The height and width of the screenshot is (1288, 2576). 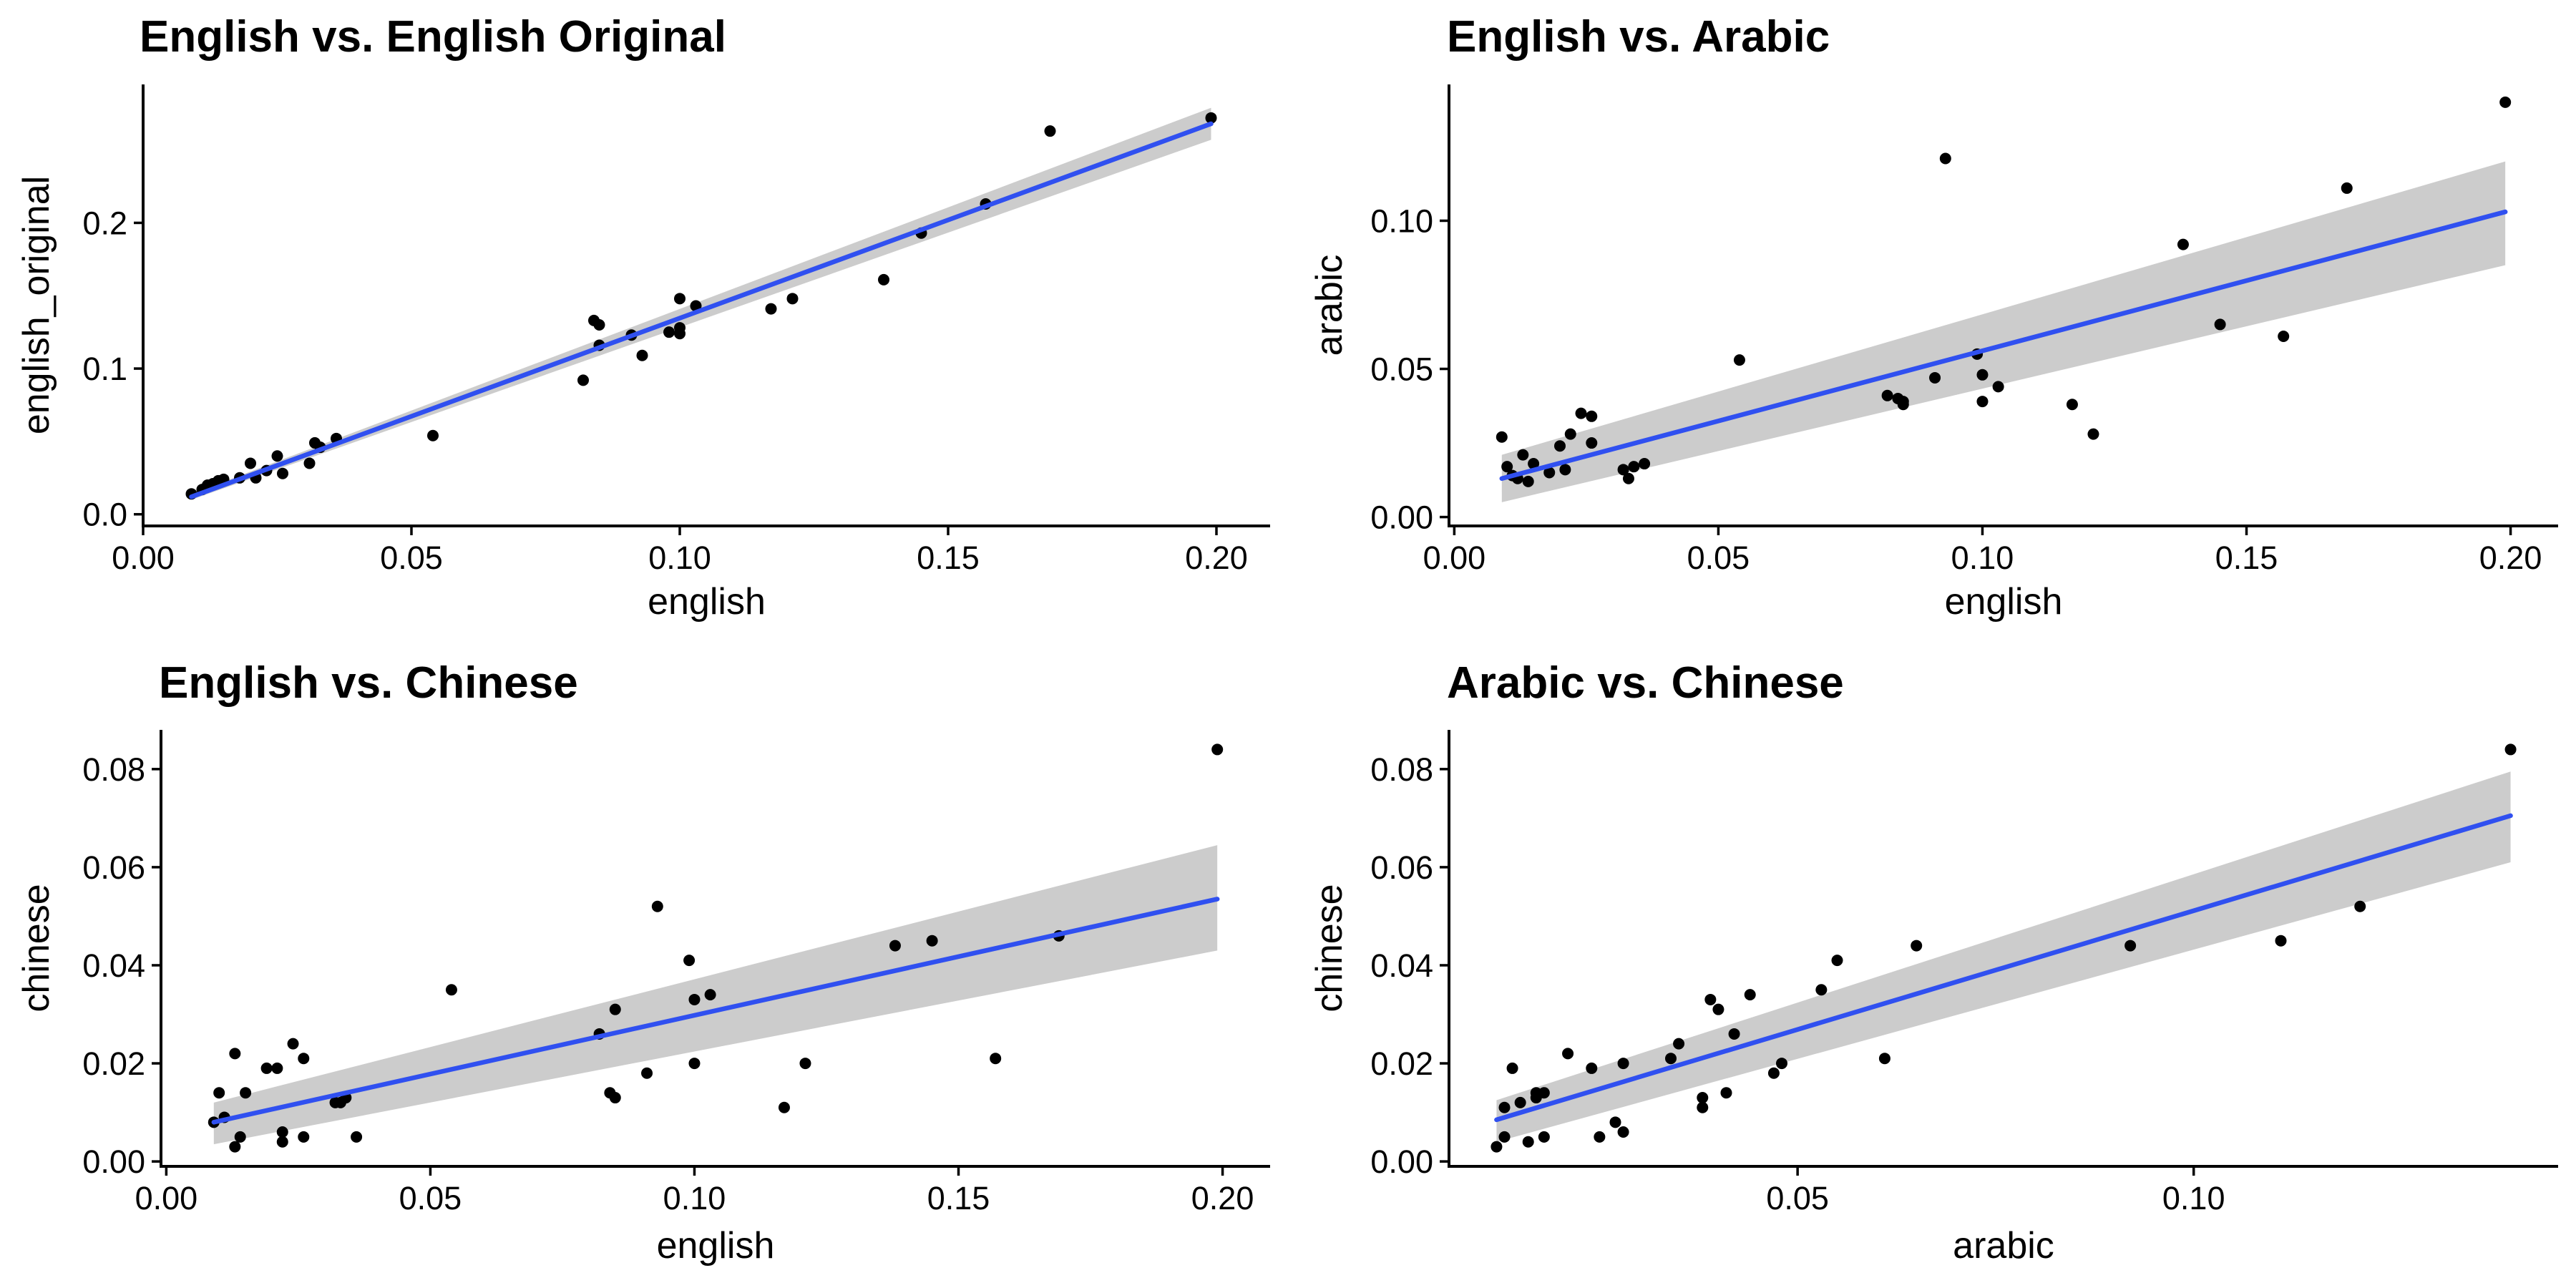 I want to click on x-tick-label: 0.00, so click(x=1454, y=558).